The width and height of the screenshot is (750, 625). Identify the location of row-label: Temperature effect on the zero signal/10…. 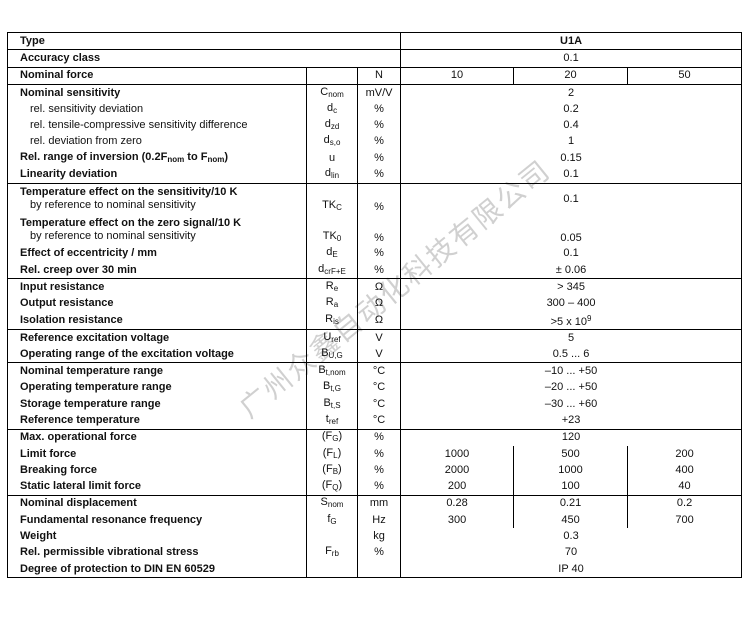
(157, 230).